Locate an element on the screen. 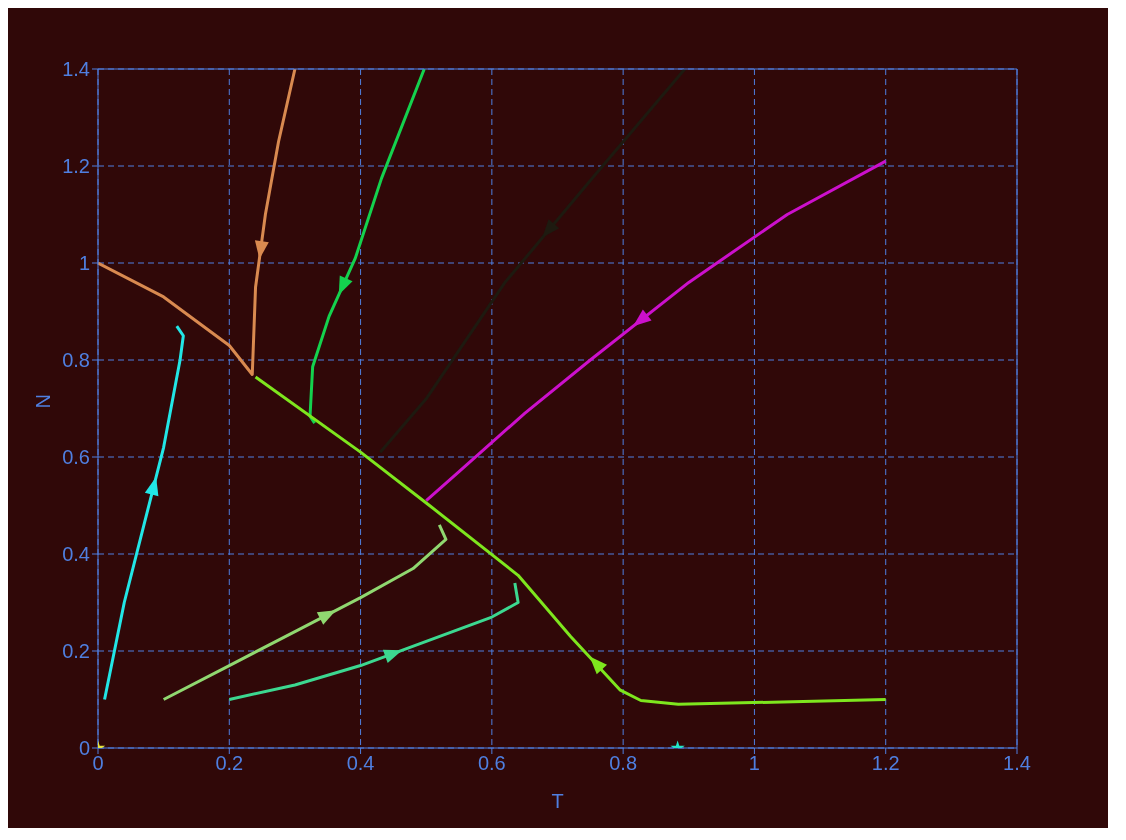  y-tick-label: 0 is located at coordinates (84, 748).